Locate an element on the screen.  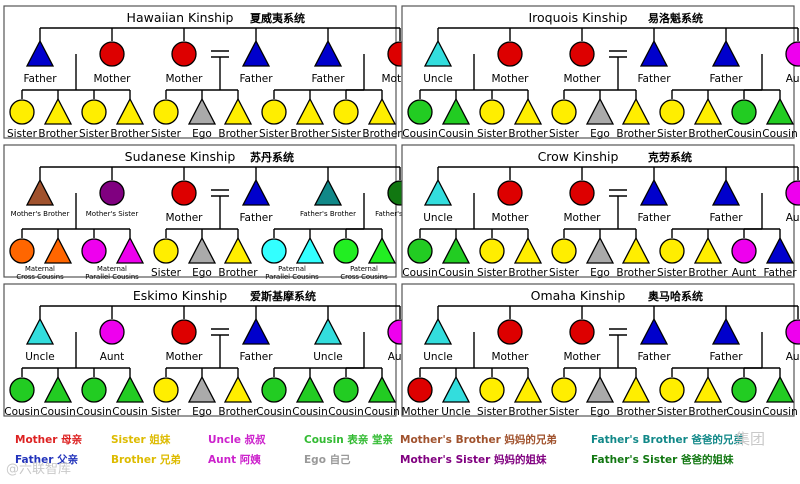
legend-fathers-sister-cn: 爸爸的姐妹 is located at coordinates (707, 460).